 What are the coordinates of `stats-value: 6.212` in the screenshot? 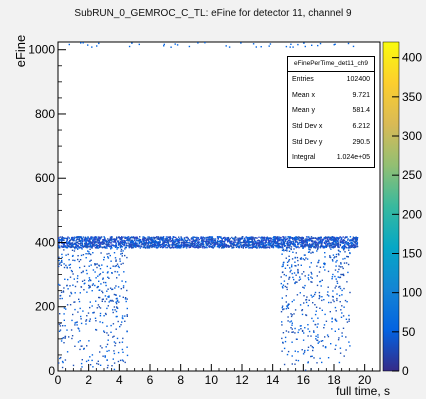 It's located at (361, 126).